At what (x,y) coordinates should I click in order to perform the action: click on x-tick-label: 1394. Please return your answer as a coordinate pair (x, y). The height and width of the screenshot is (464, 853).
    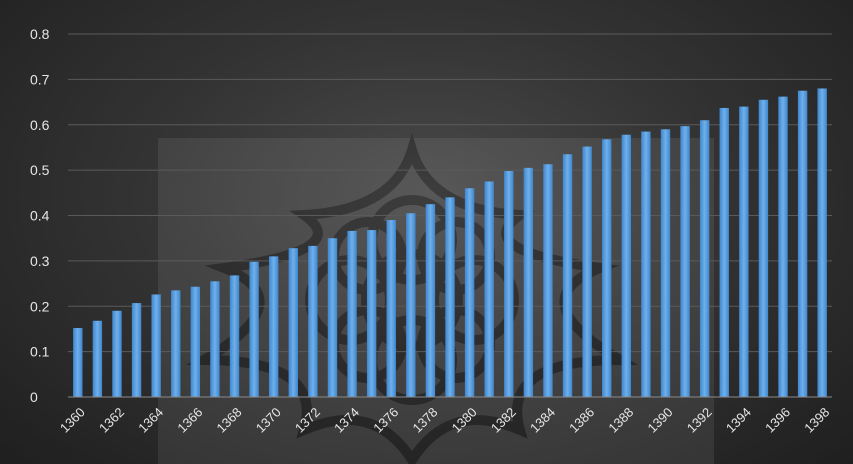
    Looking at the image, I should click on (738, 420).